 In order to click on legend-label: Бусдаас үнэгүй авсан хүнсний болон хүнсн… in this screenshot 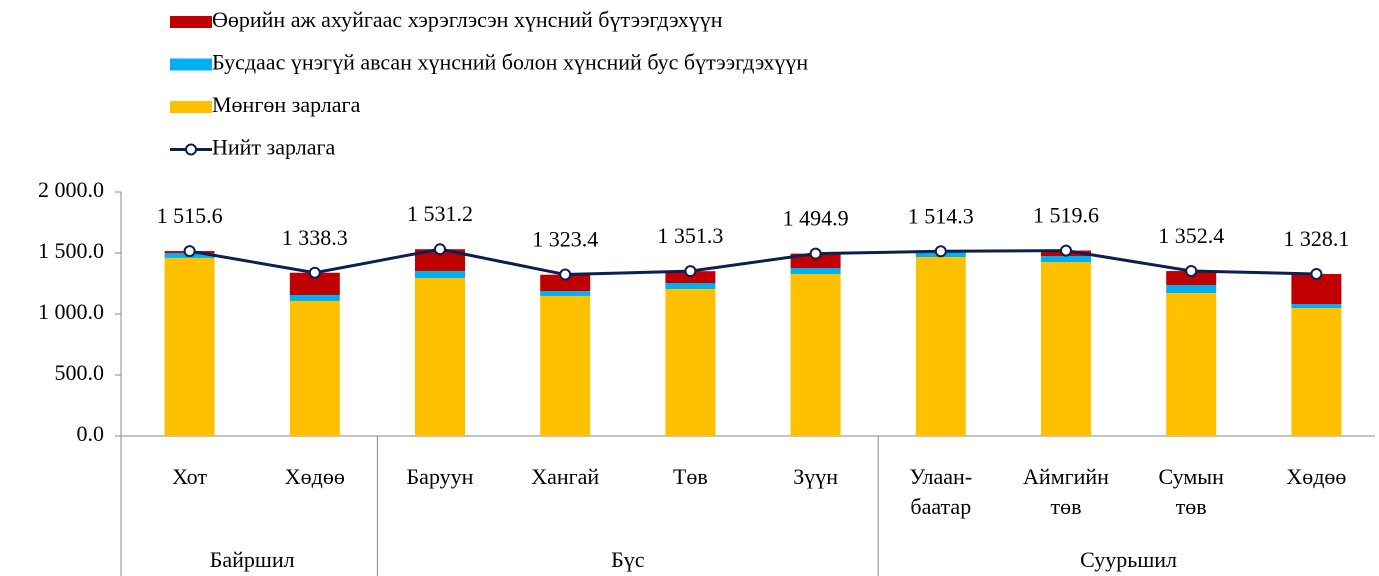, I will do `click(510, 62)`.